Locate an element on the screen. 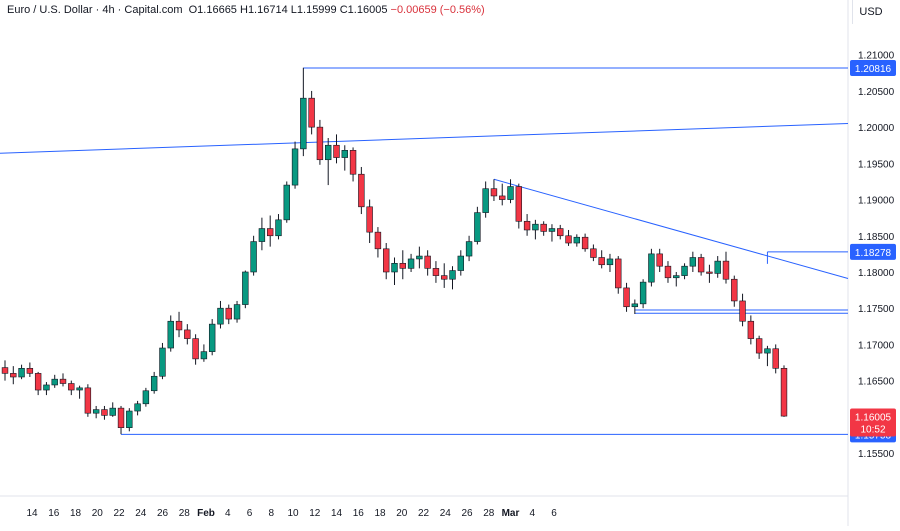  time-tick-label: 14 is located at coordinates (32, 513).